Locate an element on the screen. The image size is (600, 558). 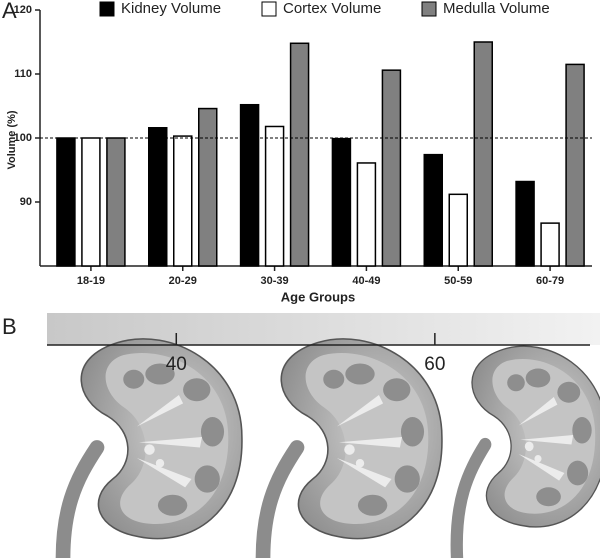
y-tick-label: 90 is located at coordinates (26, 202).